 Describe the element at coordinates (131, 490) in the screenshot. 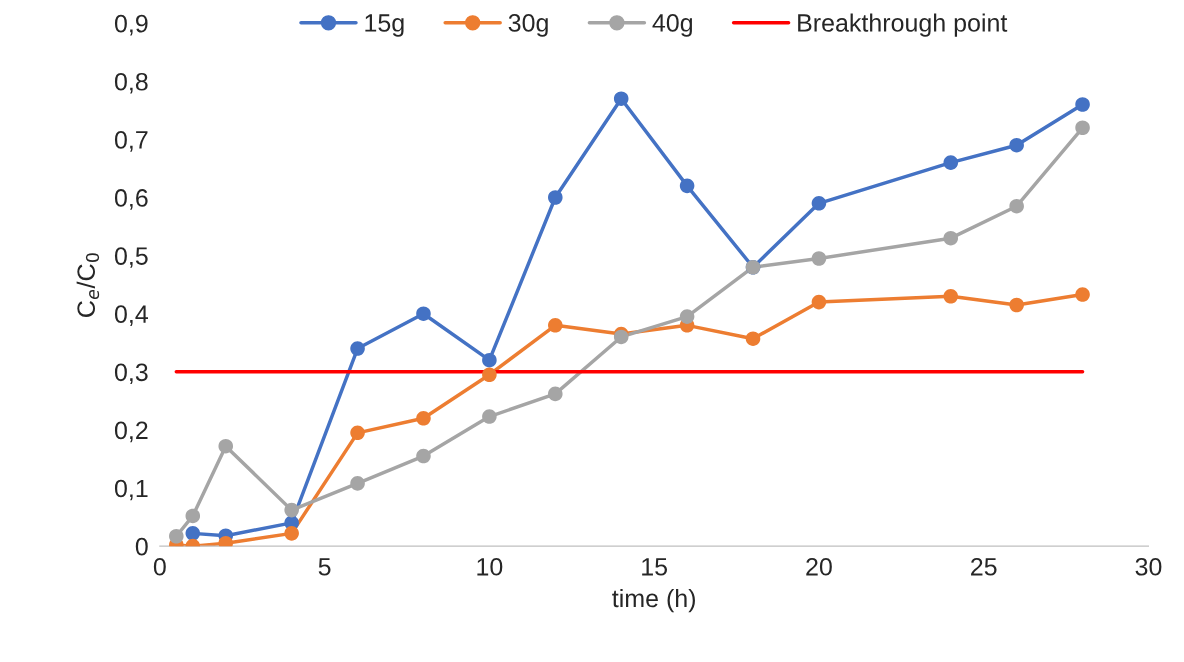

I see `y-tick-label: 0,1` at that location.